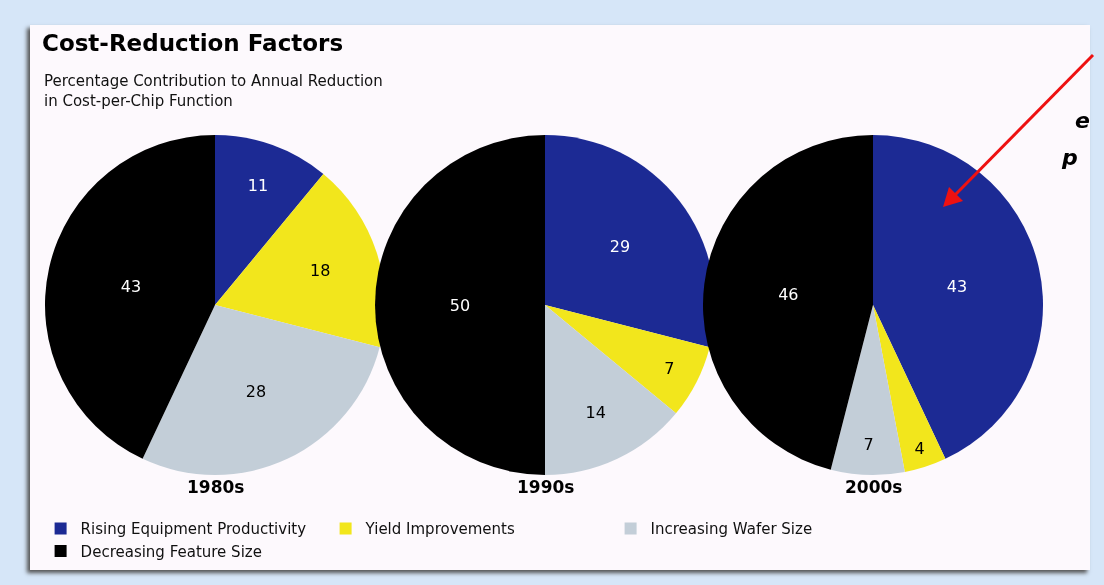 The height and width of the screenshot is (585, 1104). Describe the element at coordinates (620, 247) in the screenshot. I see `data-label: 29` at that location.